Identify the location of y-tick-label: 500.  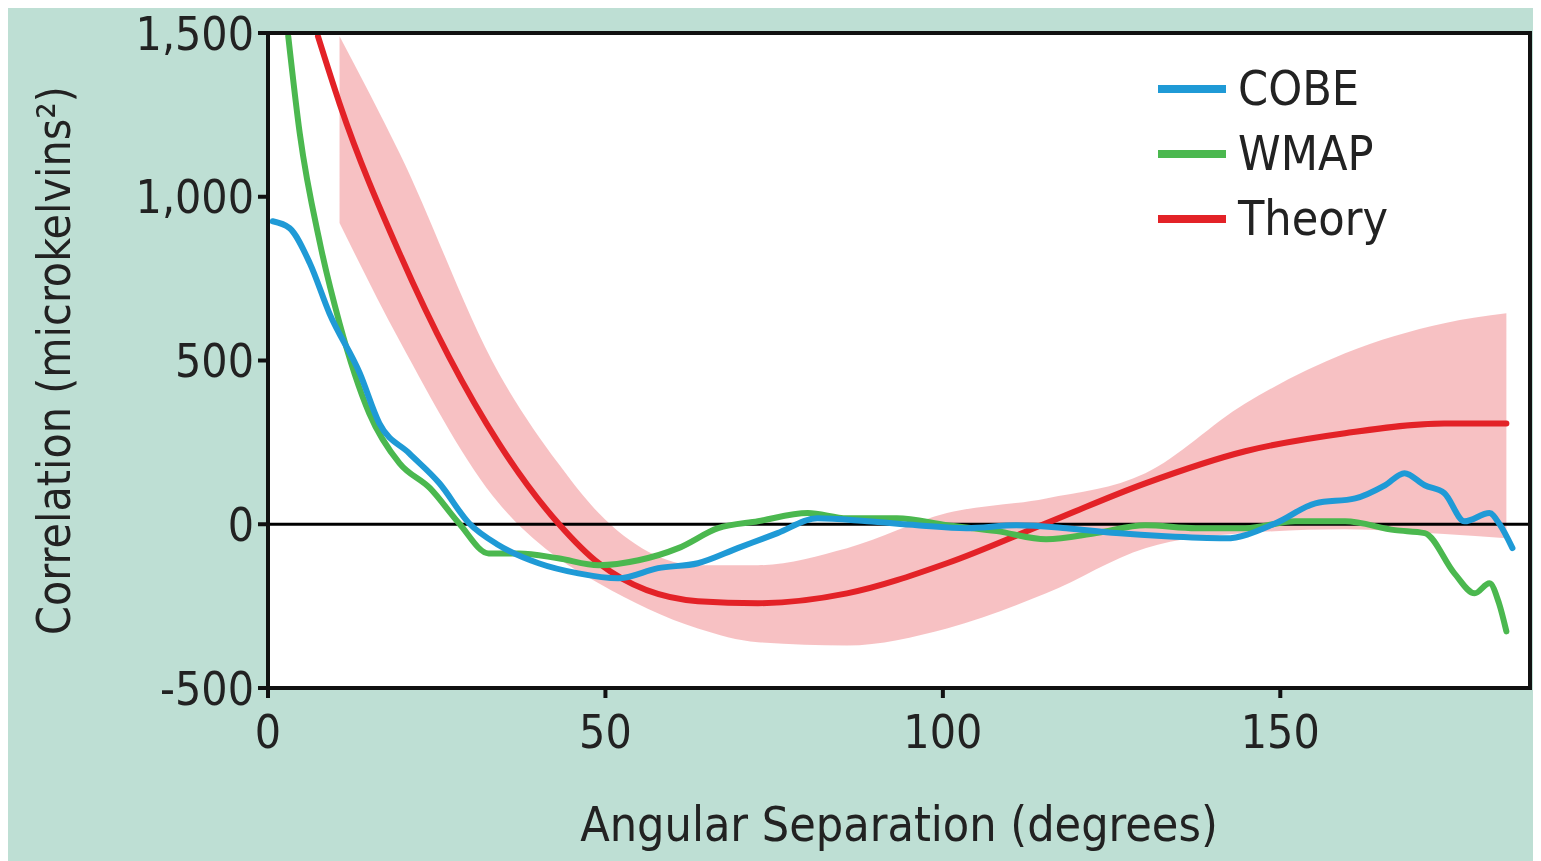
(214, 361).